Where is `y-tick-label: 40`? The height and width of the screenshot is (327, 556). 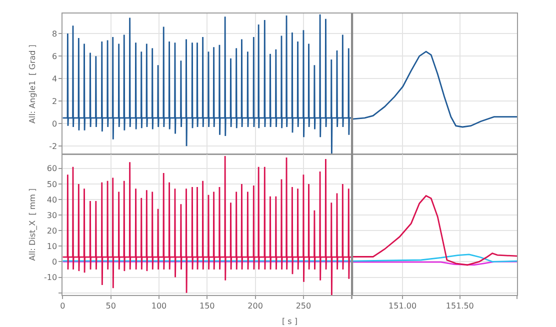
y-tick-label: 40 is located at coordinates (52, 199).